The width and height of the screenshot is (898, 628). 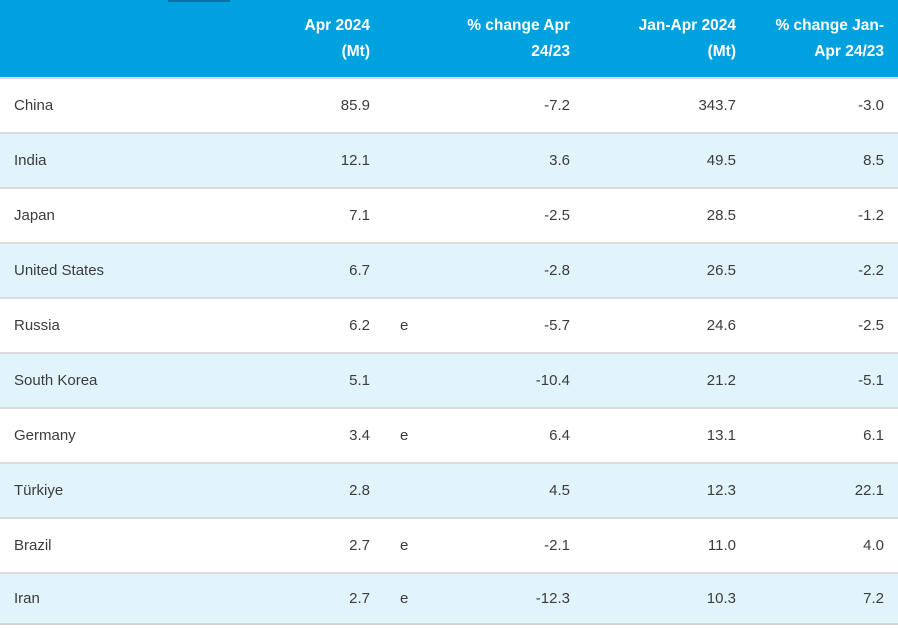 What do you see at coordinates (817, 105) in the screenshot?
I see `pct-change-jan-apr-cell: -3.0` at bounding box center [817, 105].